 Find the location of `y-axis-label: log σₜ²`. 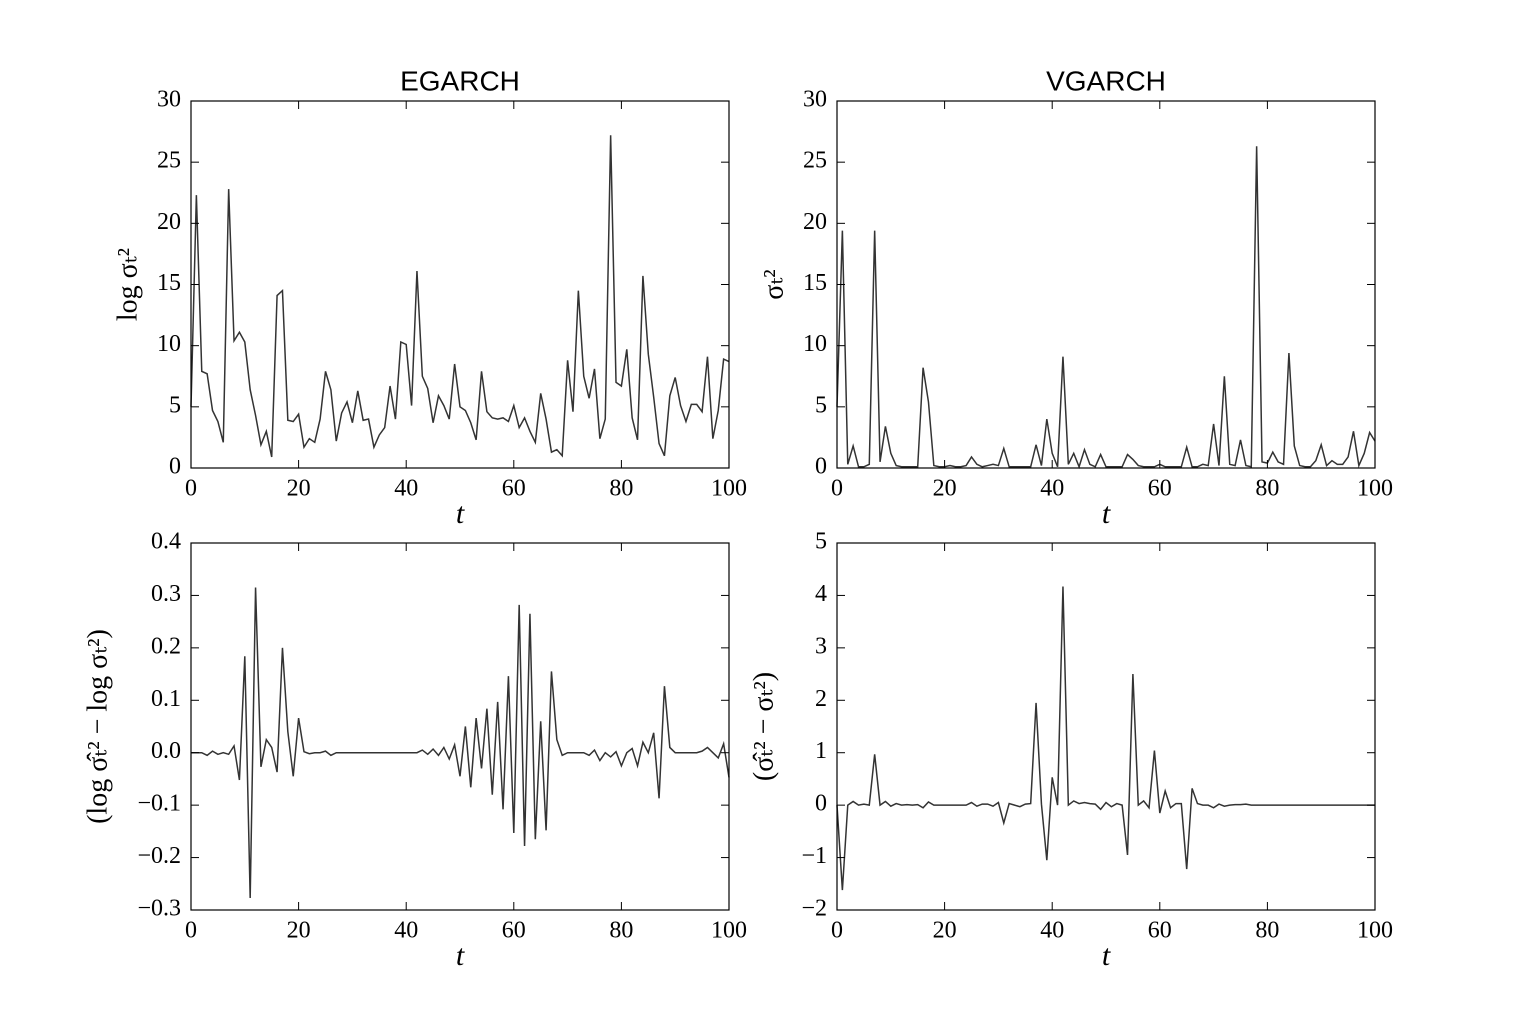

y-axis-label: log σₜ² is located at coordinates (127, 284).